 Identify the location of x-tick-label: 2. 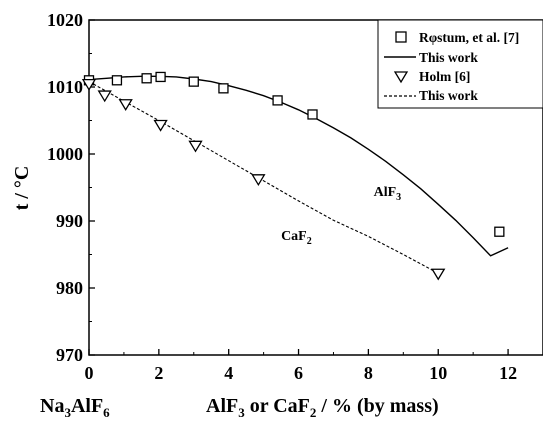
(158, 373).